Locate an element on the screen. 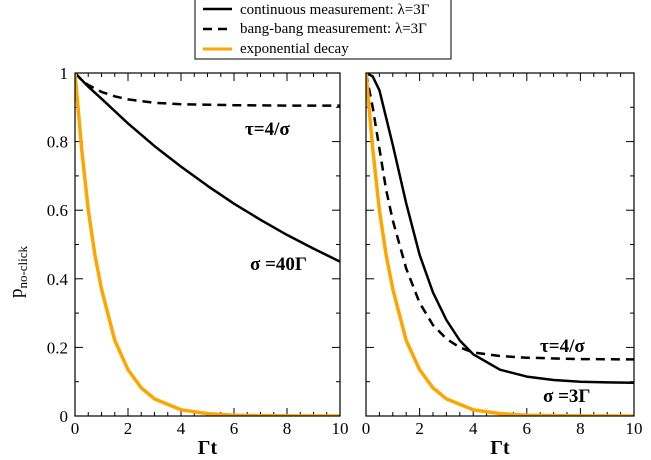 The image size is (651, 460). legend-label-bangbang: bang-bang measurement: λ=3Γ is located at coordinates (333, 29).